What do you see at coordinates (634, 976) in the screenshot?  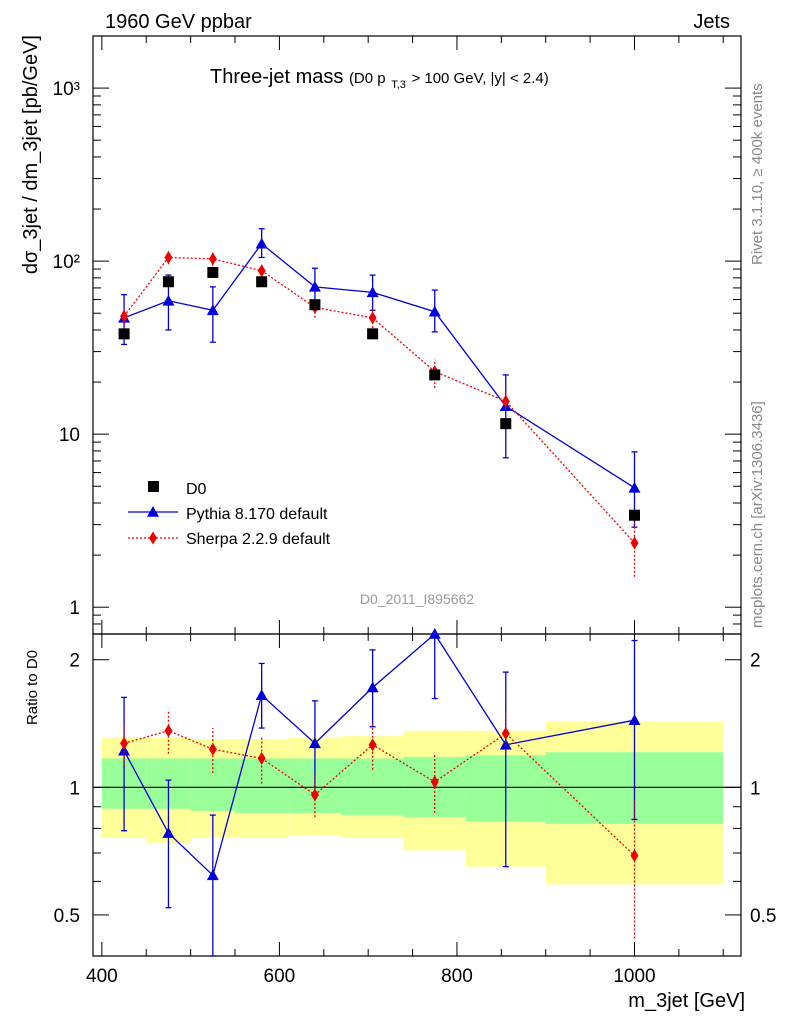 I see `x-tick-label: 1000` at bounding box center [634, 976].